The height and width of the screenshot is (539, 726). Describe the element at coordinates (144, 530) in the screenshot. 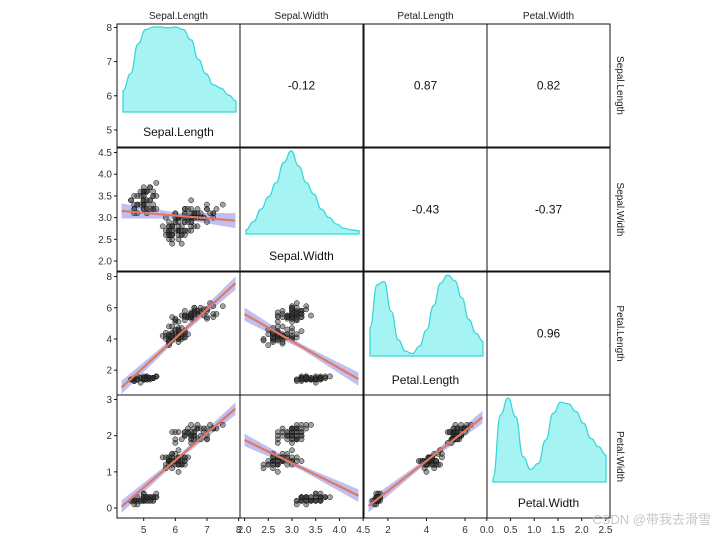

I see `x-tick-label: 5` at that location.